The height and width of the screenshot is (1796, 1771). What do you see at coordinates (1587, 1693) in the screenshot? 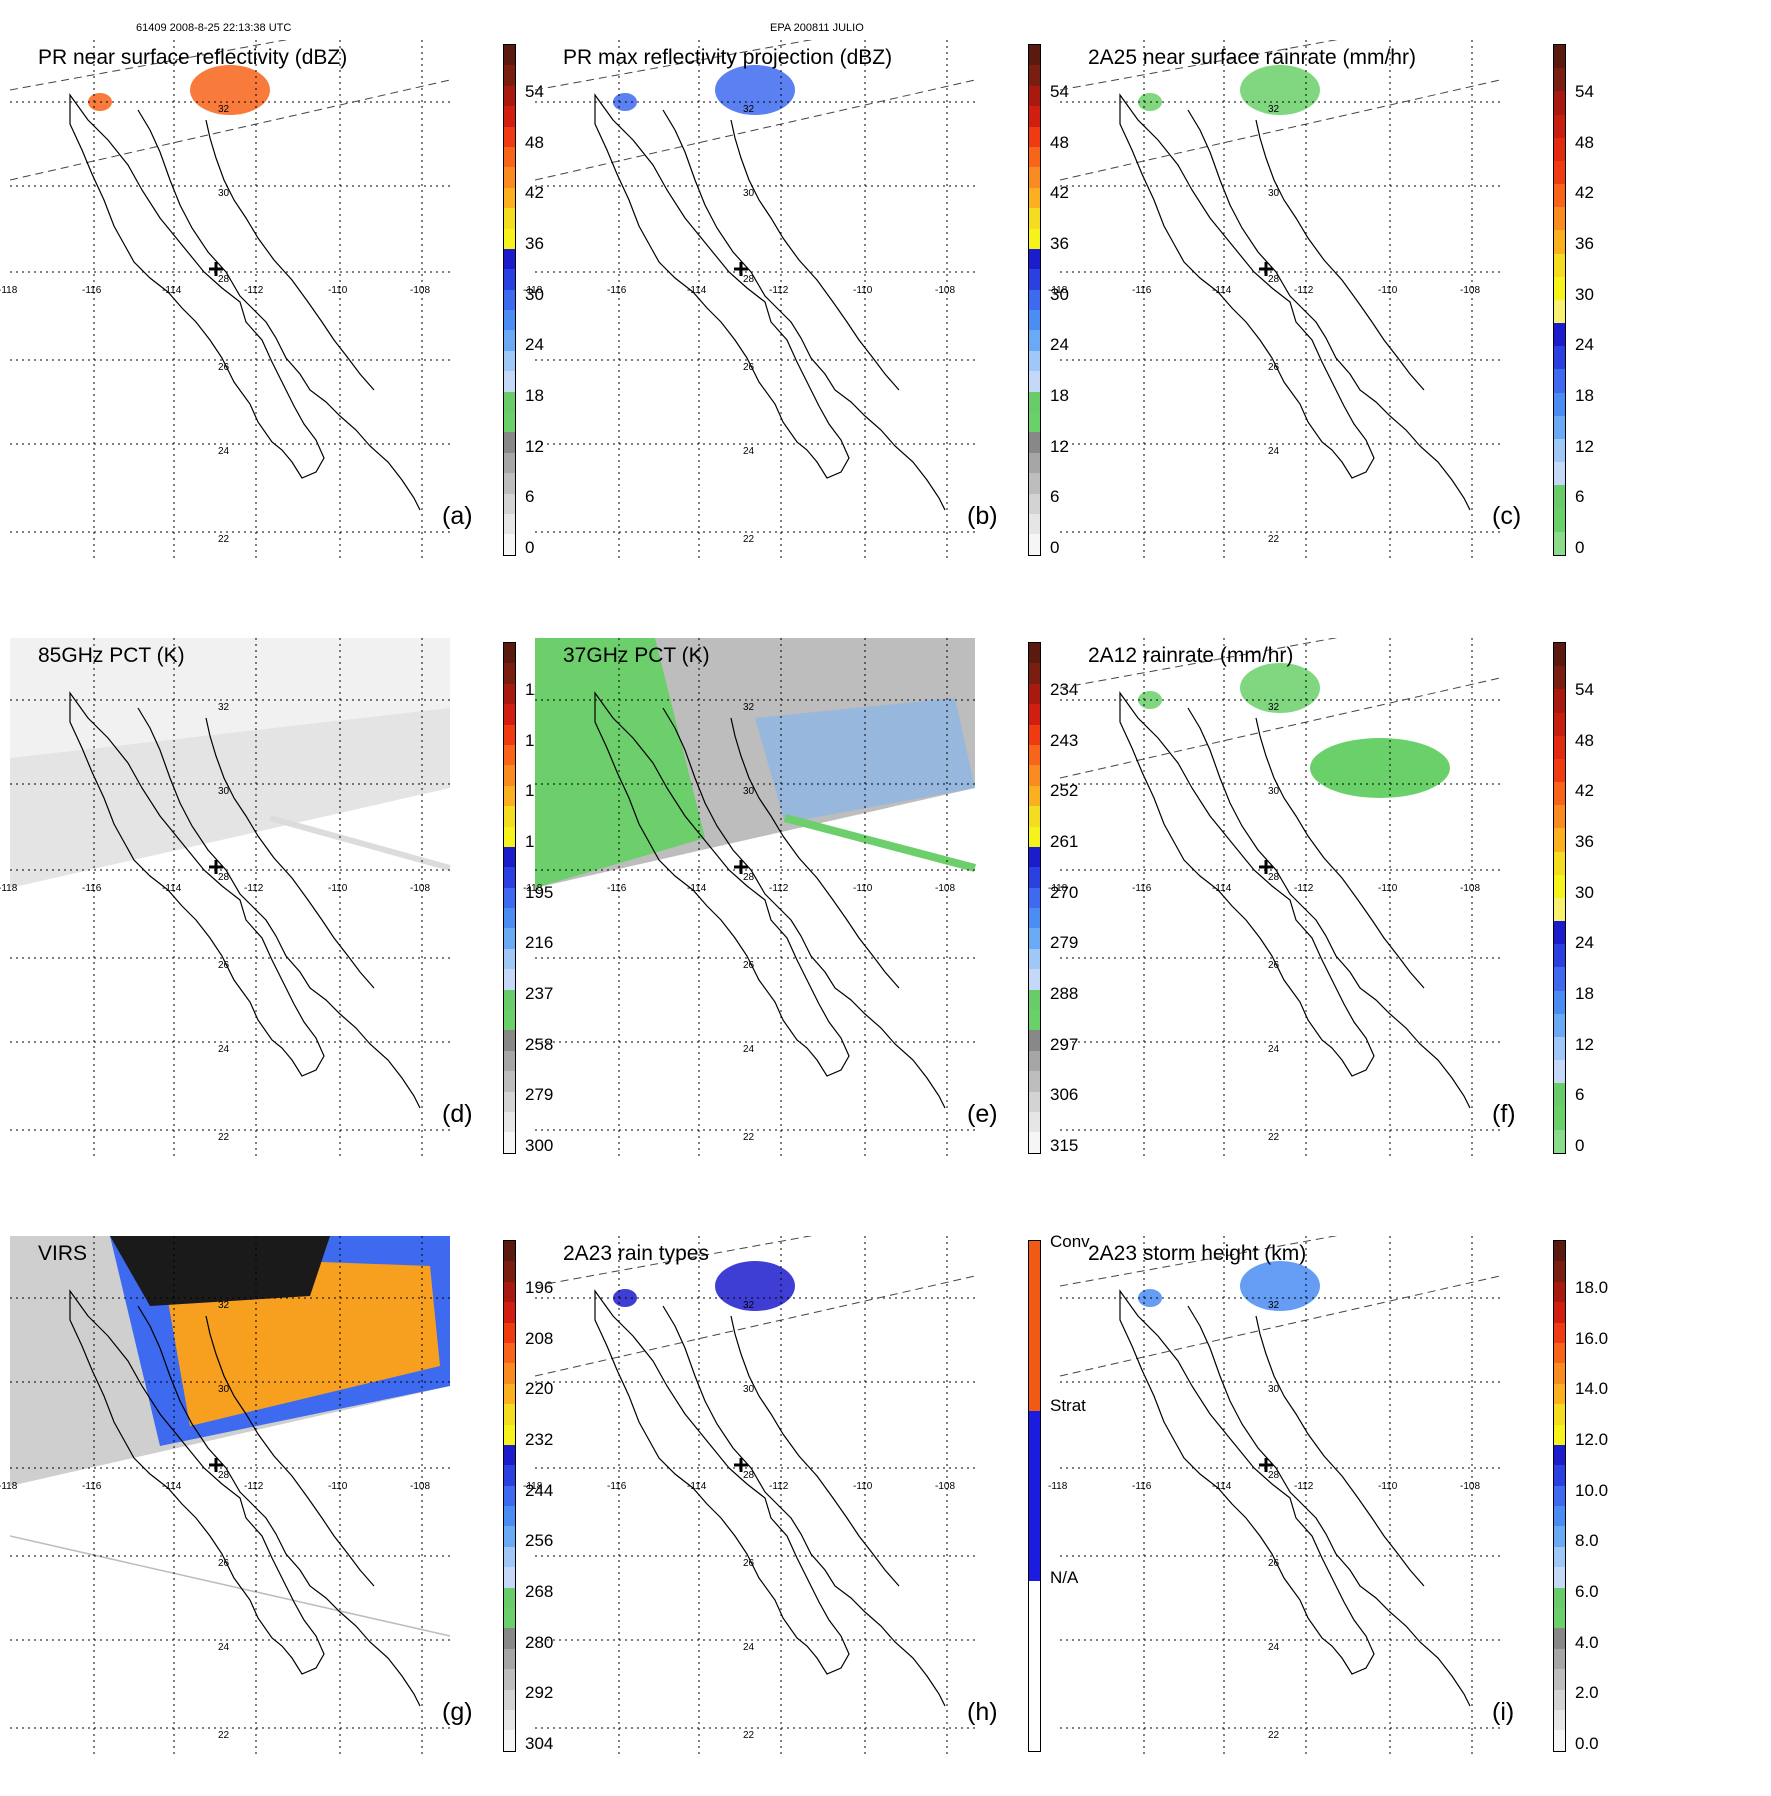
I see `colorbar-tick: 2.0` at bounding box center [1587, 1693].